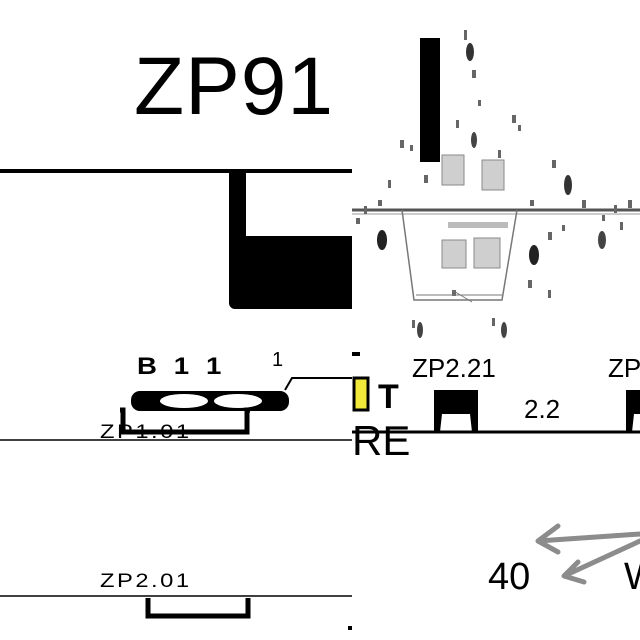  I want to click on label-zp2-21: ZP2.21, so click(454, 368).